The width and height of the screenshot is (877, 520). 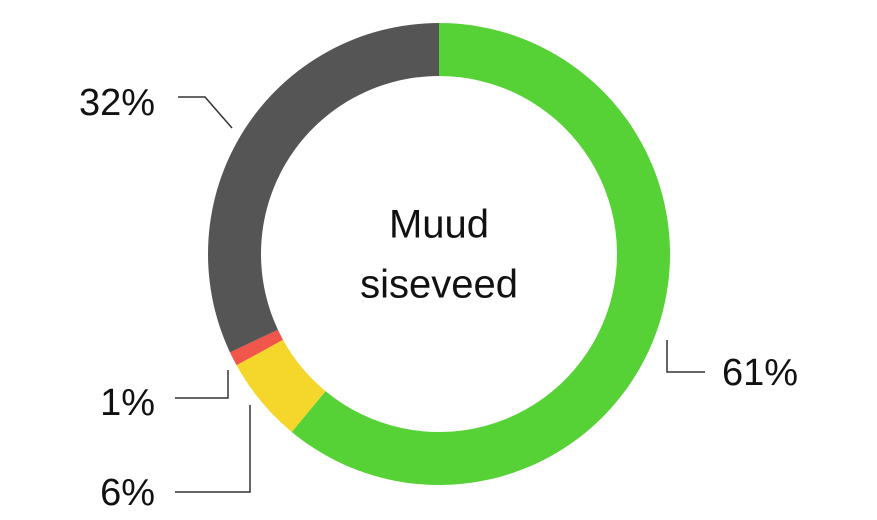 What do you see at coordinates (127, 493) in the screenshot?
I see `value-label: 6%` at bounding box center [127, 493].